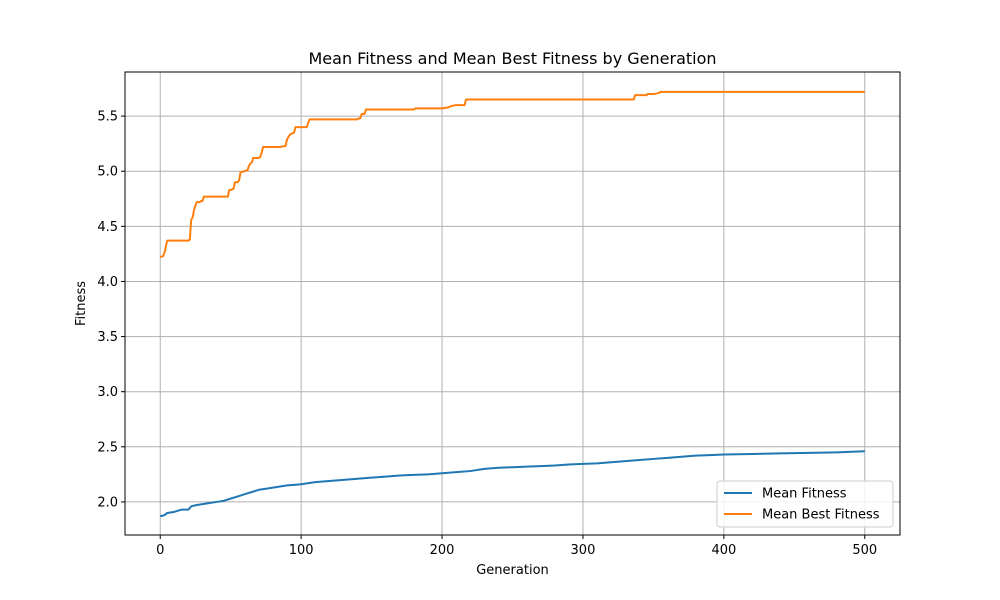 This screenshot has width=1000, height=600. What do you see at coordinates (107, 172) in the screenshot?
I see `y-tick-label: 5.0` at bounding box center [107, 172].